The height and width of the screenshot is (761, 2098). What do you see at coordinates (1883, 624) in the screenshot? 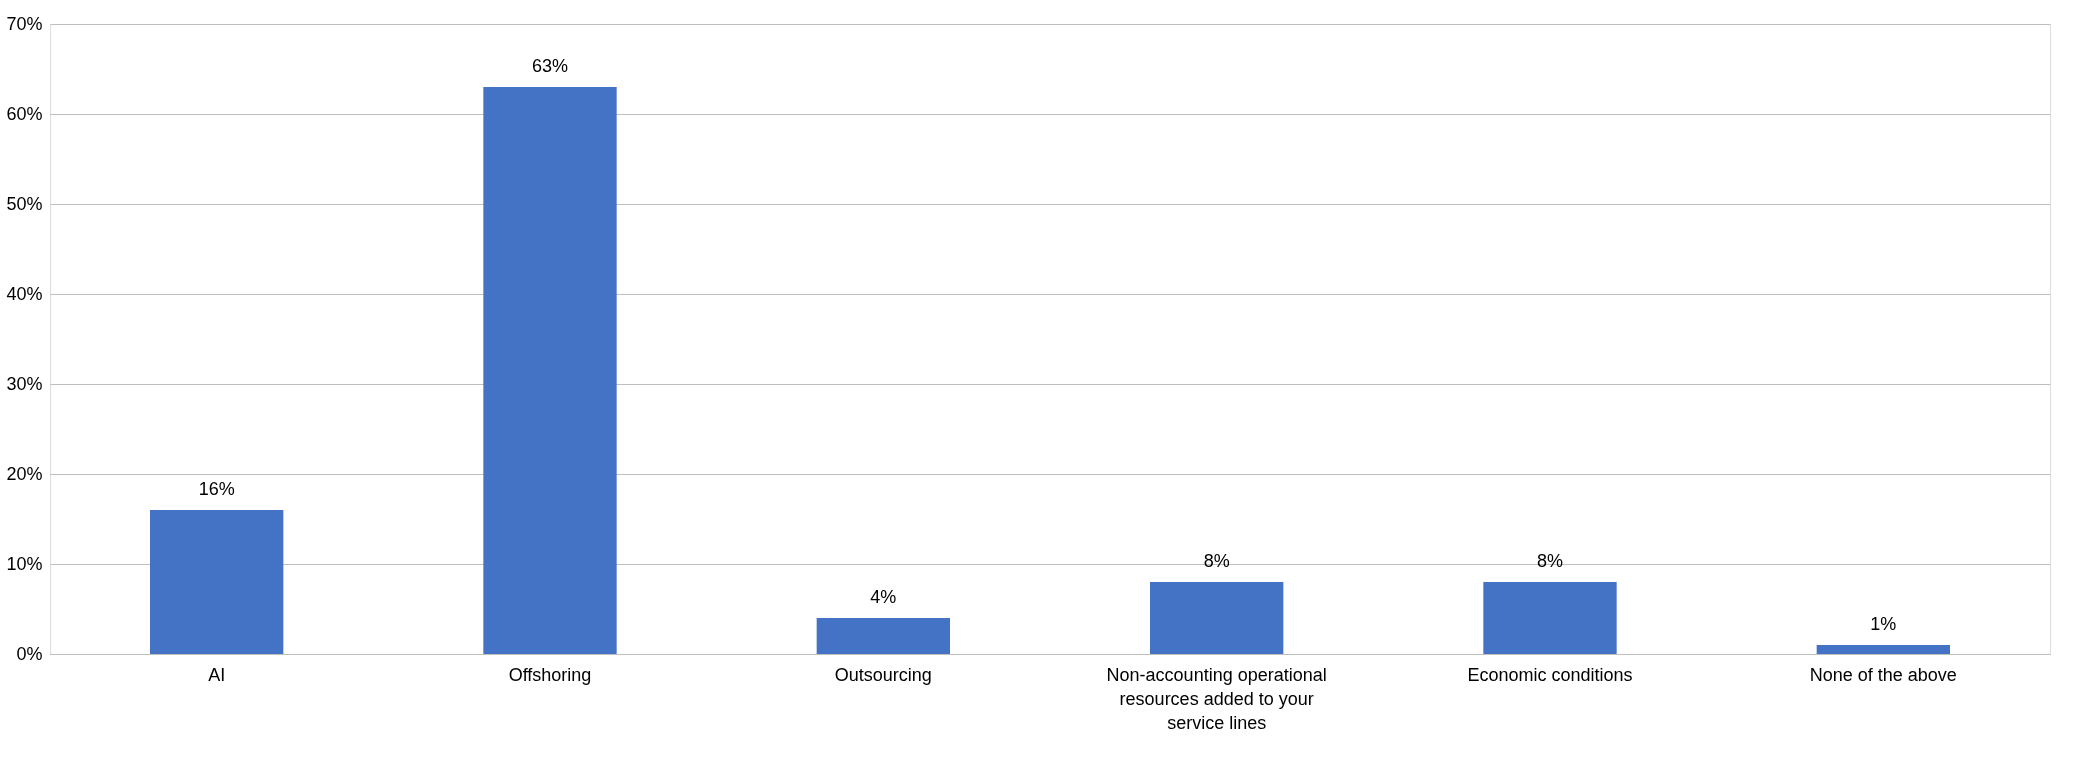
I see `data-label: 1%` at bounding box center [1883, 624].